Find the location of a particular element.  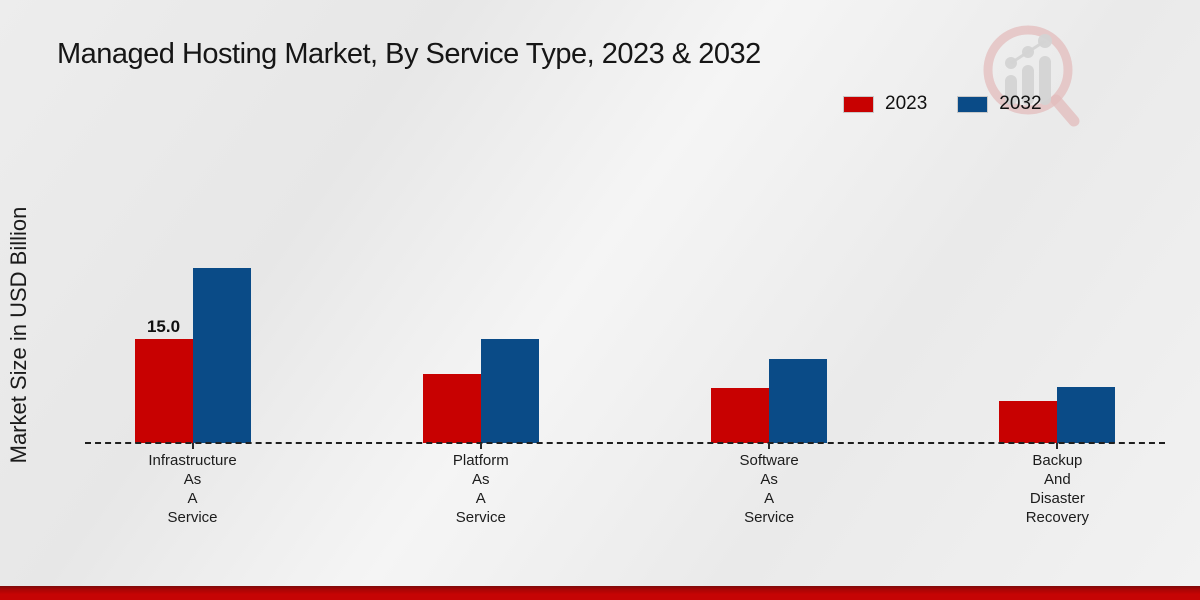

legend-item-2032: 2032 is located at coordinates (999, 104).